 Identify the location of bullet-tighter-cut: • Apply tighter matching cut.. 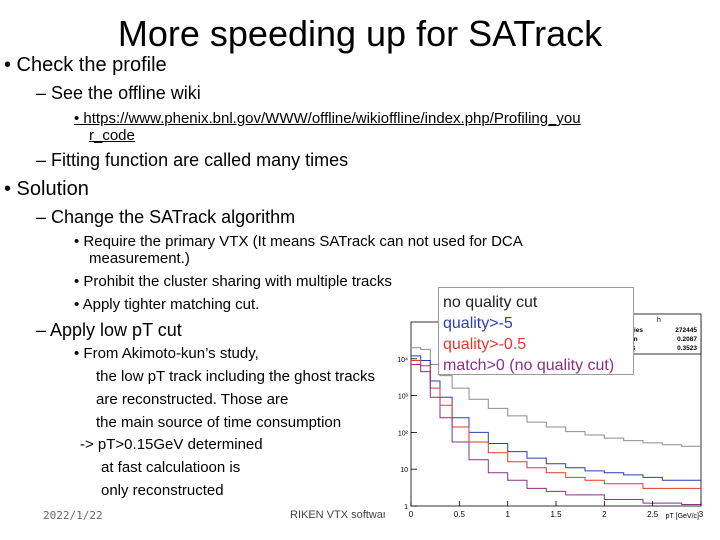
(167, 304).